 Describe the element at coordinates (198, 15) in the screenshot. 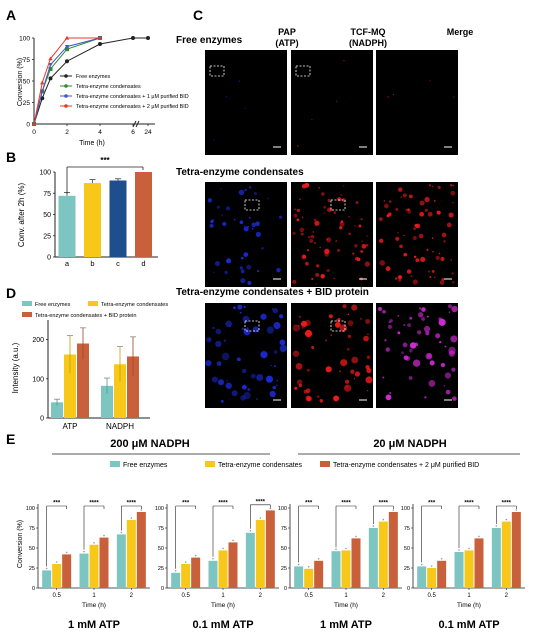

I see `panel-label-c: C` at that location.